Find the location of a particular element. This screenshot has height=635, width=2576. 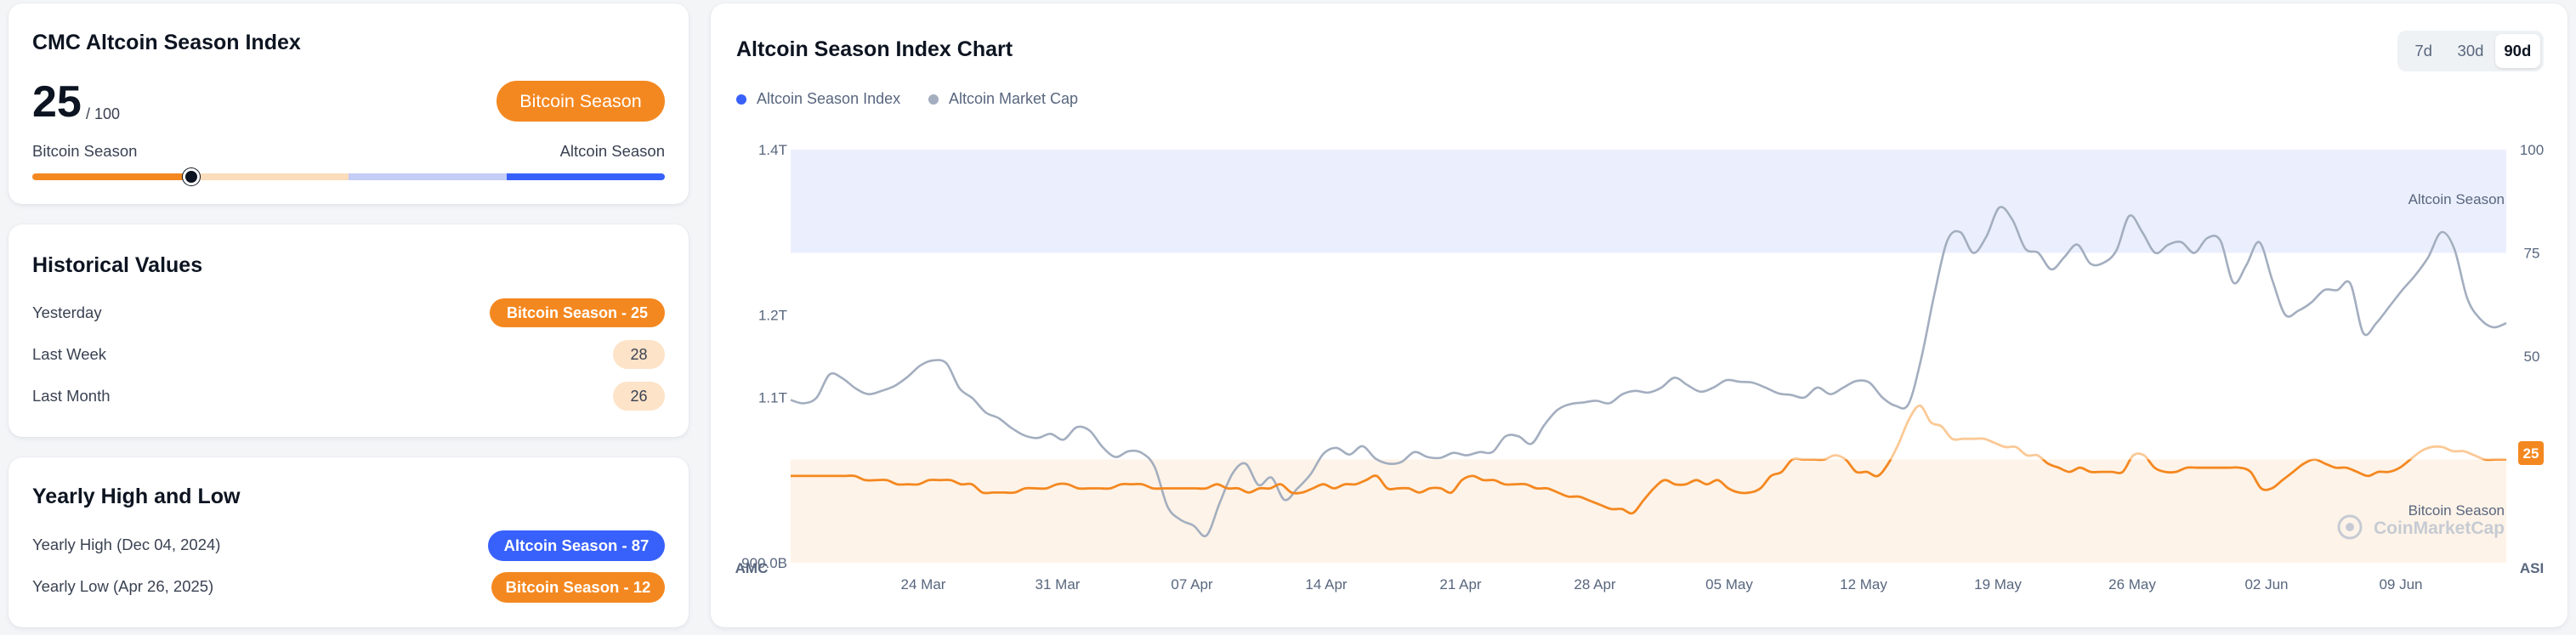

gauge-segment-bitcoin-weak is located at coordinates (270, 176).